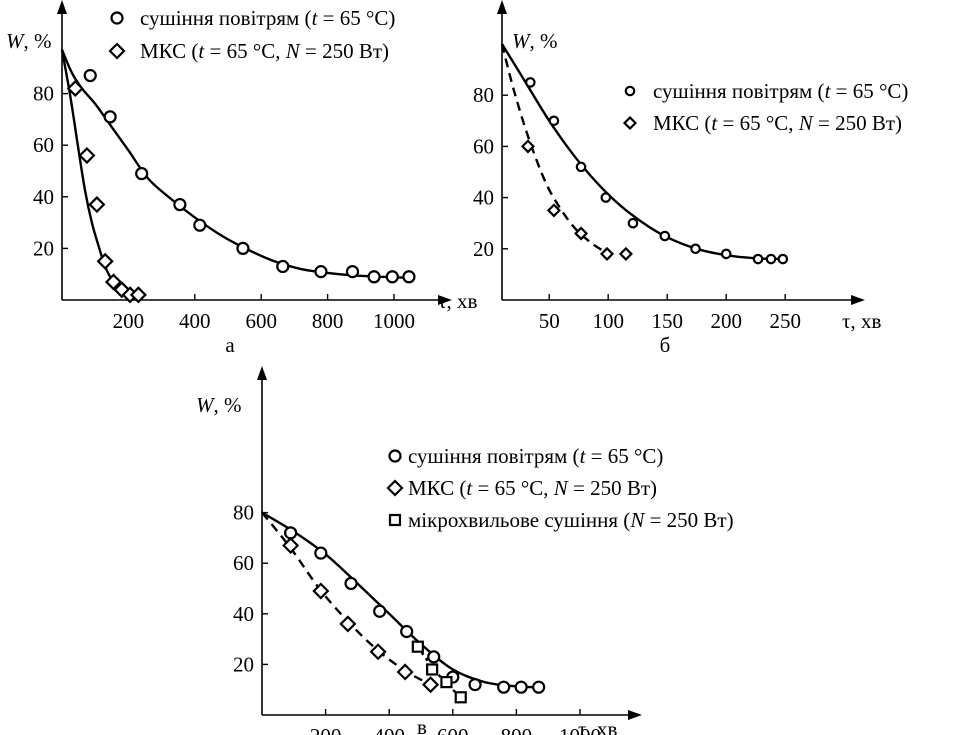  I want to click on panel-label: б, so click(665, 345).